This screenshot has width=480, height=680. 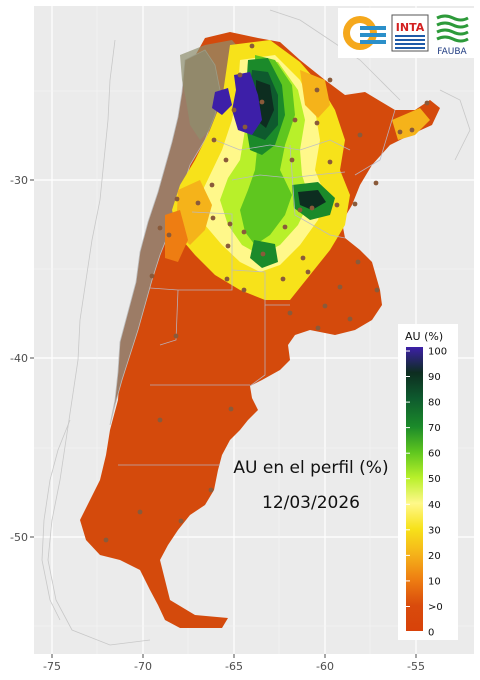 What do you see at coordinates (437, 352) in the screenshot?
I see `legend-tick-label: 100` at bounding box center [437, 352].